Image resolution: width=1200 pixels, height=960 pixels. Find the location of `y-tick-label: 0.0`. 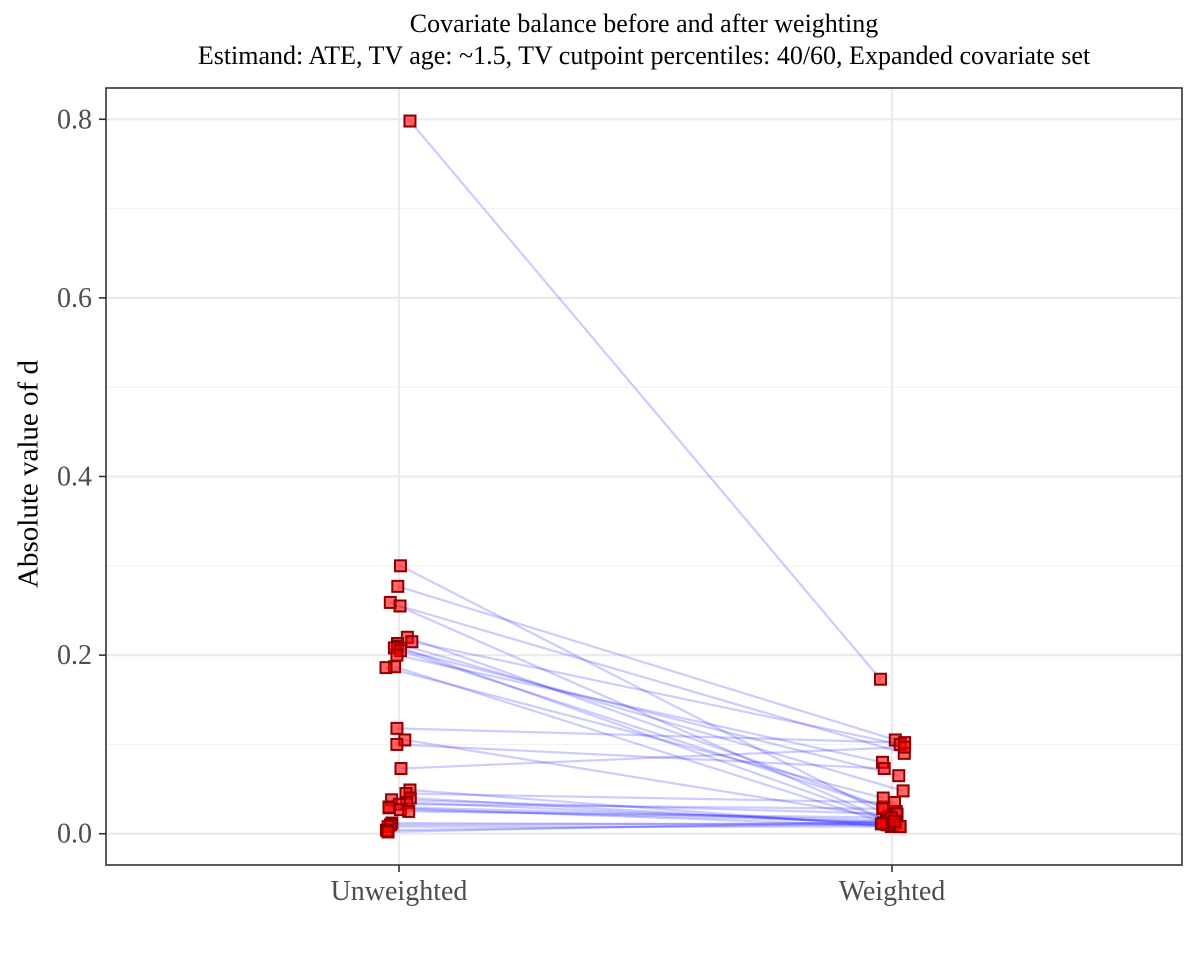

y-tick-label: 0.0 is located at coordinates (74, 834).